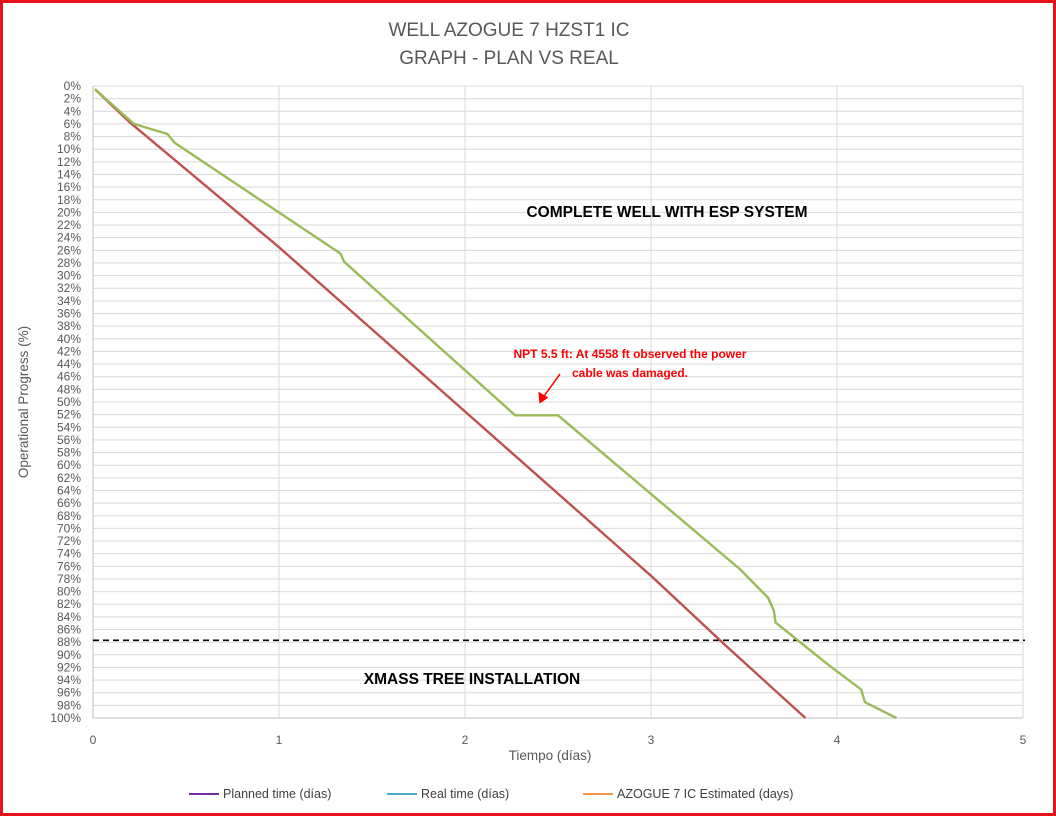 This screenshot has height=819, width=1056. I want to click on y-tick-label: 54%, so click(69, 427).